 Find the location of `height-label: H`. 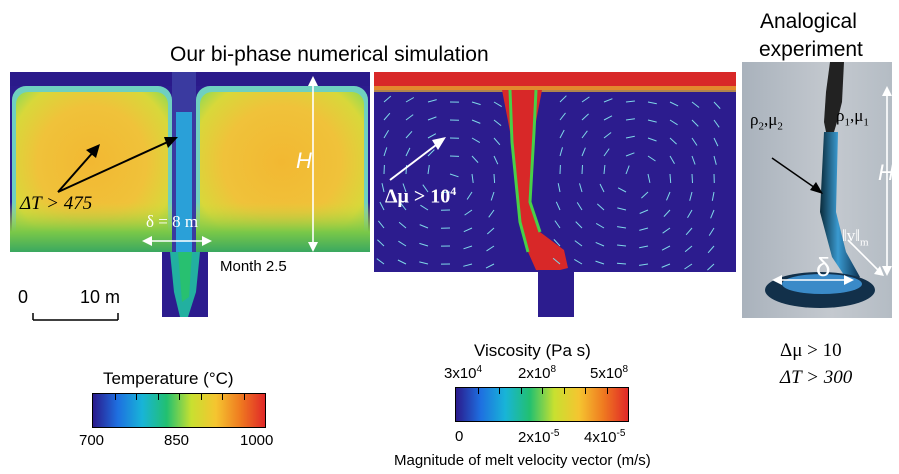

height-label: H is located at coordinates (304, 160).